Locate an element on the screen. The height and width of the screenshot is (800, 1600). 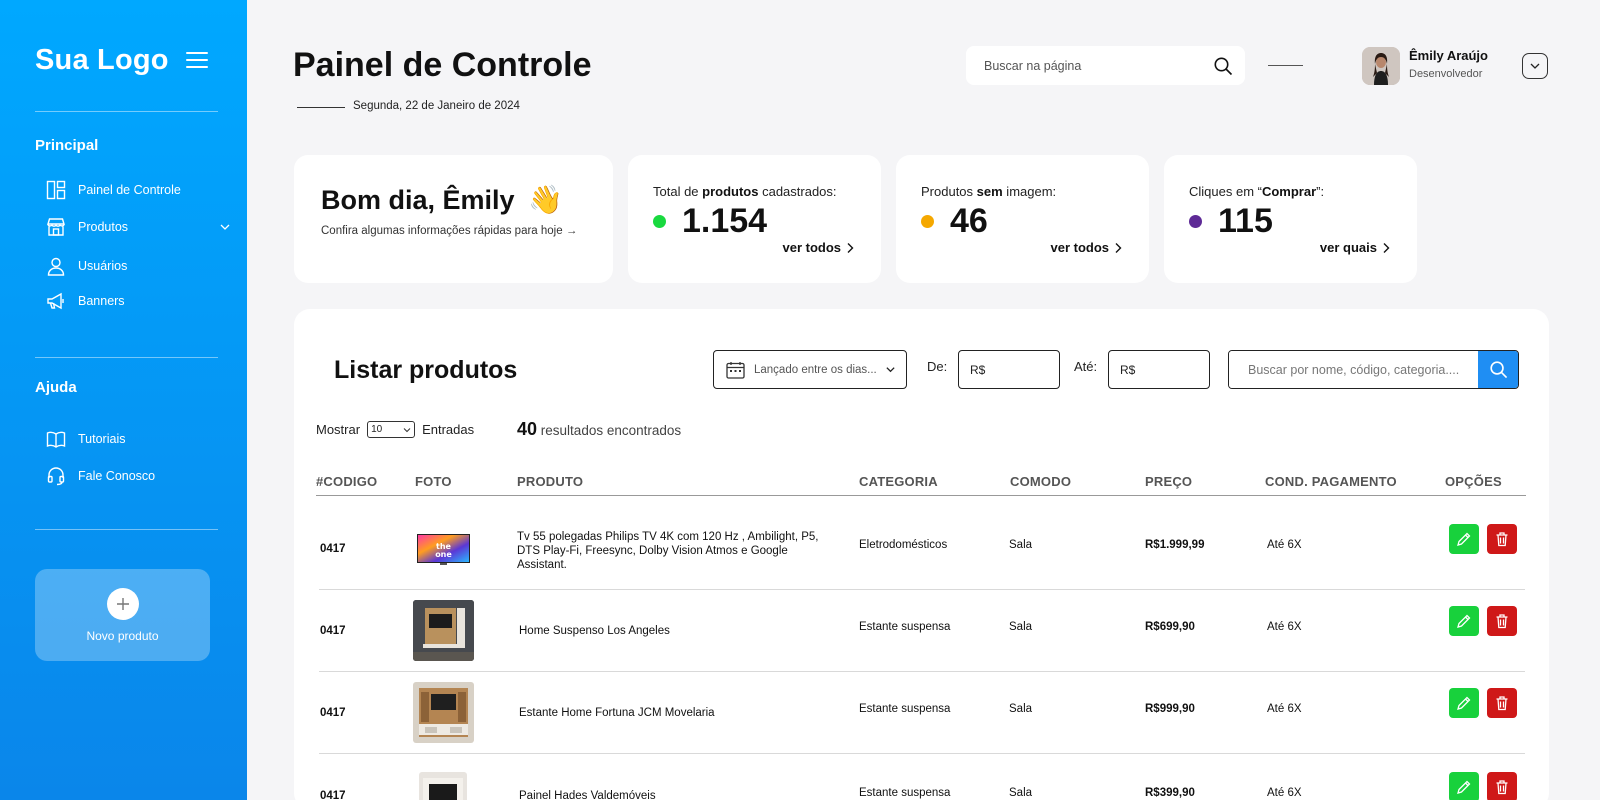
product-price: R$999,90 is located at coordinates (1170, 709).